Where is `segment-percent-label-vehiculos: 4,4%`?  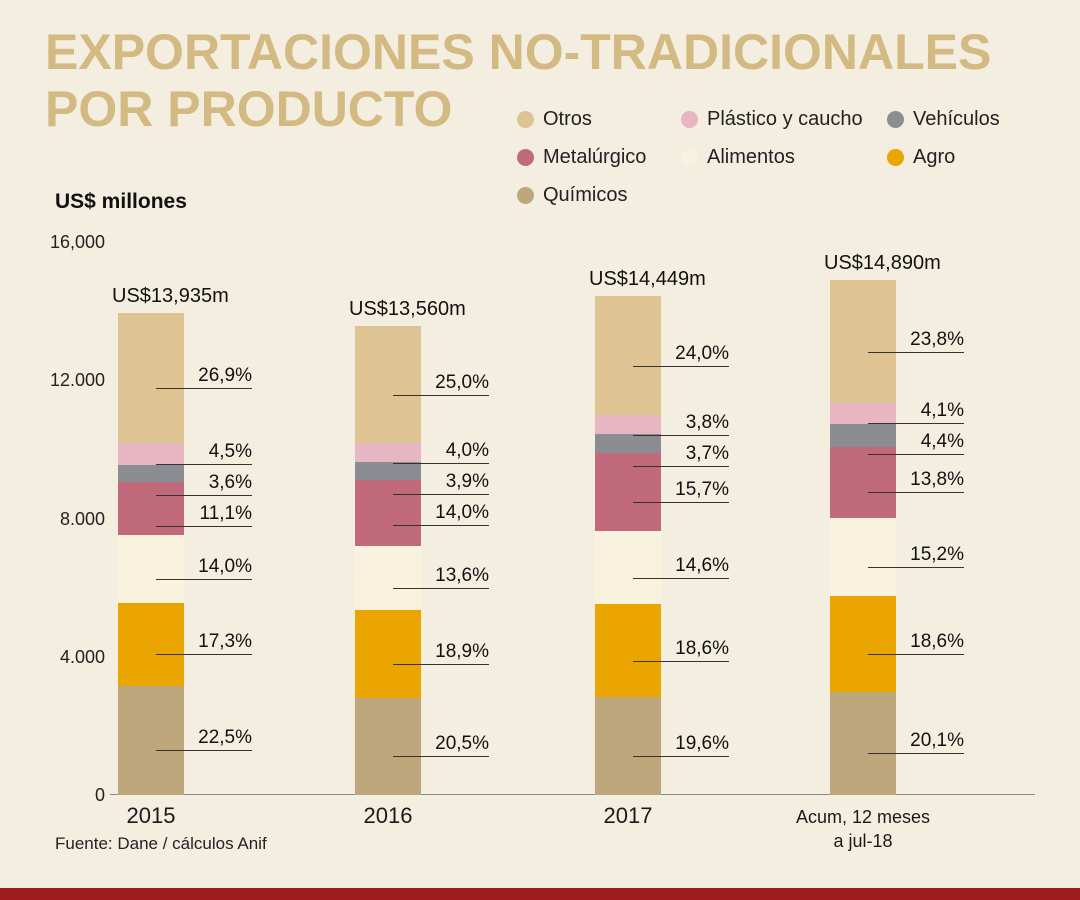
segment-percent-label-vehiculos: 4,4% is located at coordinates (916, 440).